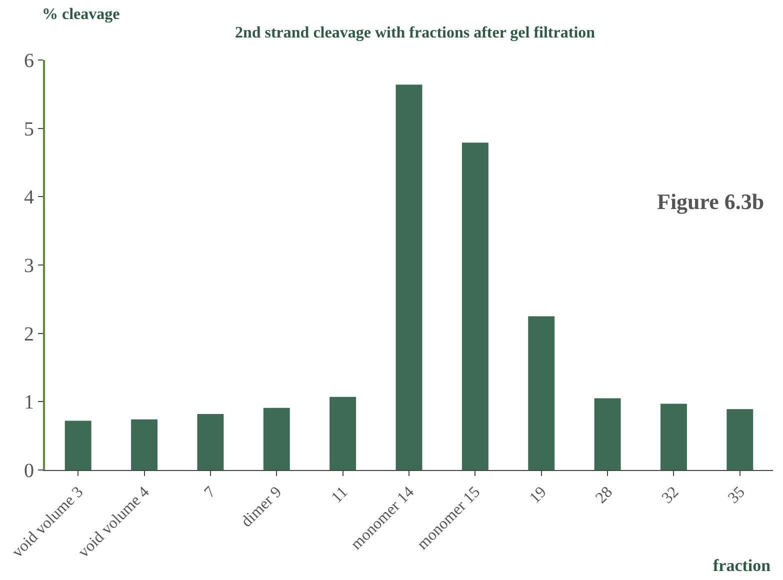 Image resolution: width=783 pixels, height=580 pixels. What do you see at coordinates (415, 33) in the screenshot?
I see `chart-title: 2nd strand cleavage with fractions after gel filtration` at bounding box center [415, 33].